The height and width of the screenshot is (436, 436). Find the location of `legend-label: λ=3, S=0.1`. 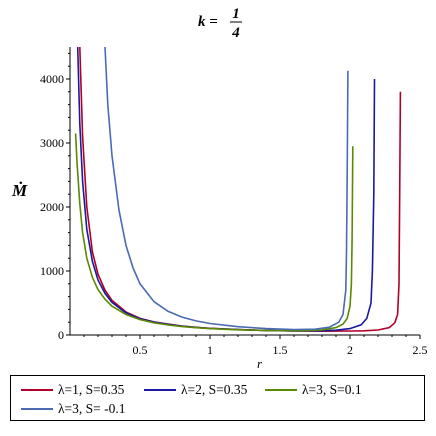

legend-label: λ=3, S=0.1 is located at coordinates (332, 389).